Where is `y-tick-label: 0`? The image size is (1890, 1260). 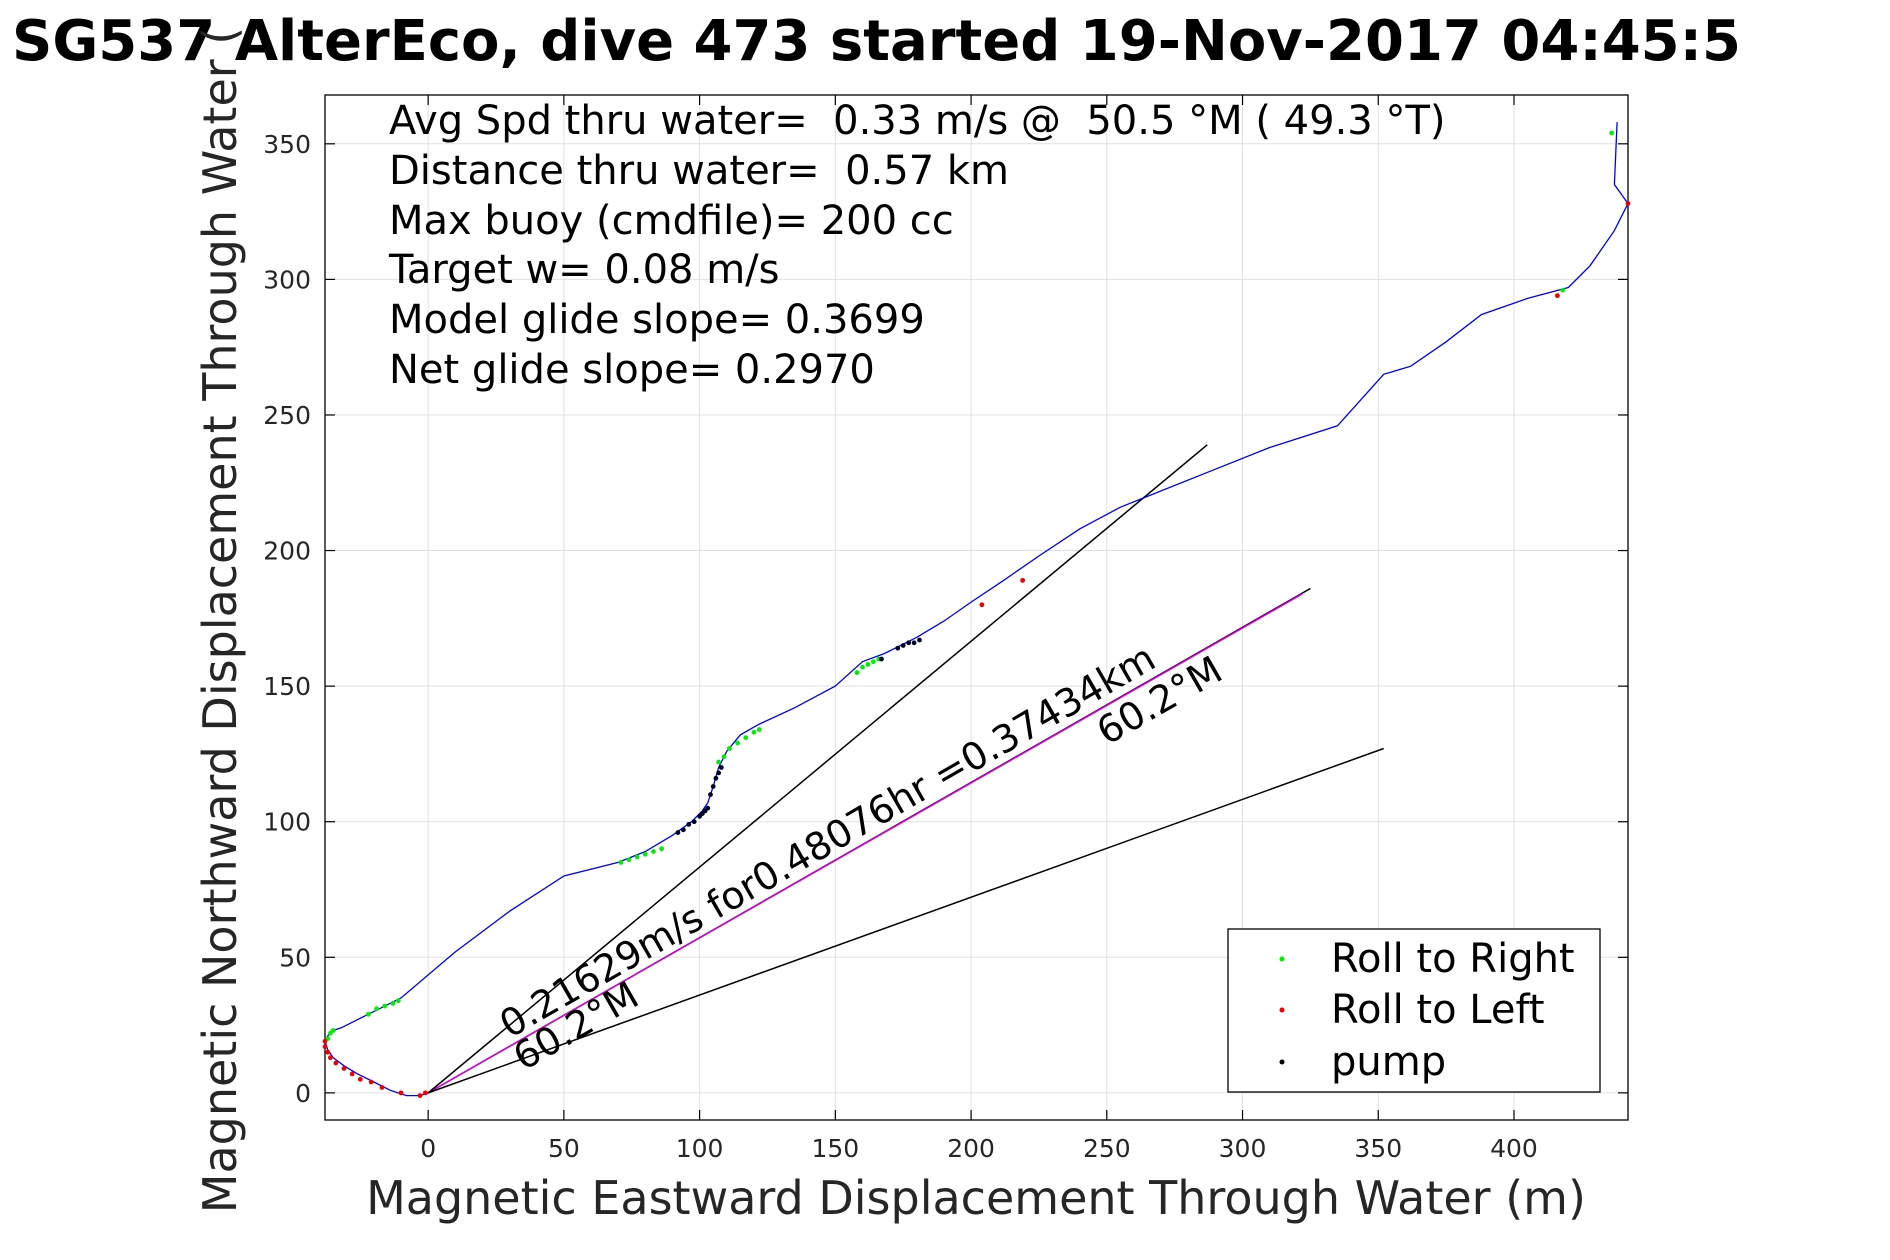 y-tick-label: 0 is located at coordinates (303, 1093).